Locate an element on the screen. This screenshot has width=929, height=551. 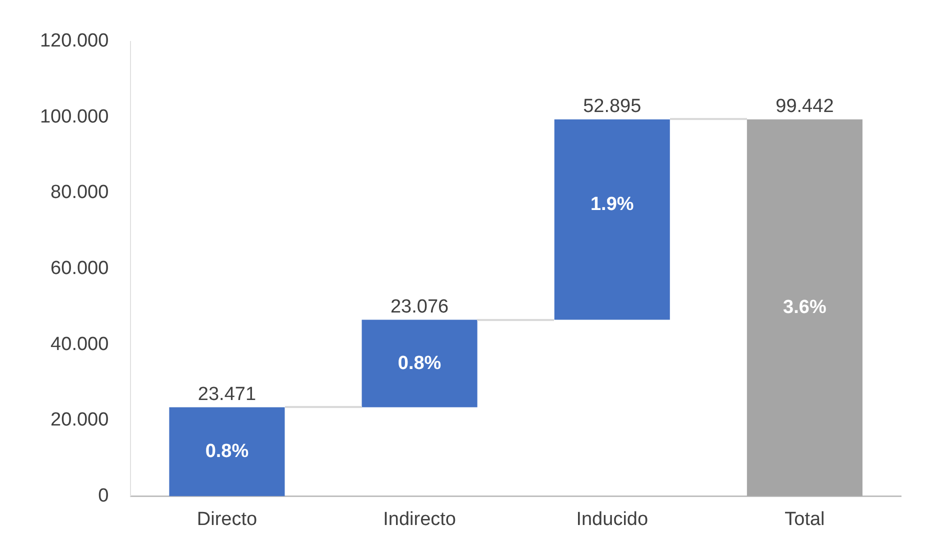
annotation: 3.6% is located at coordinates (804, 307).